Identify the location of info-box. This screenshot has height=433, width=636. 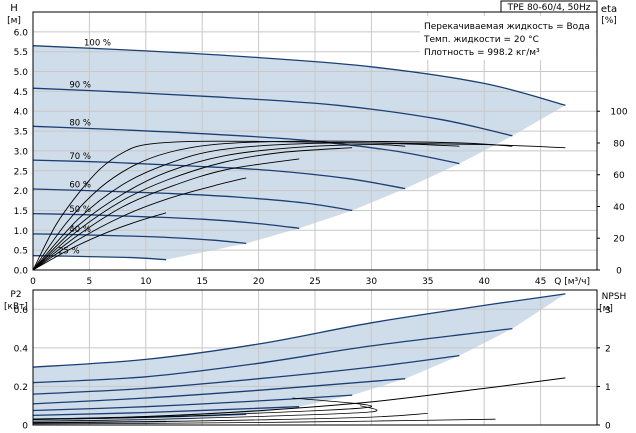
(508, 38).